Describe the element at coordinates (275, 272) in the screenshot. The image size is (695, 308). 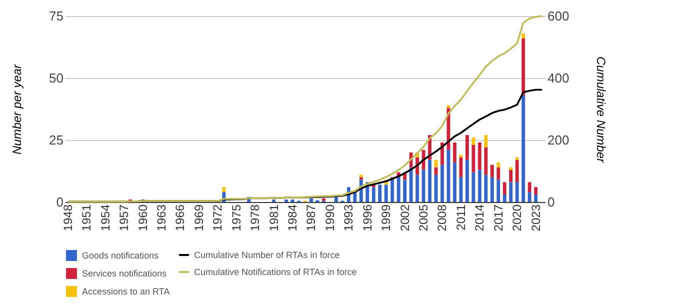
I see `legend-label: Cumulative Notifications of RTAs in force` at that location.